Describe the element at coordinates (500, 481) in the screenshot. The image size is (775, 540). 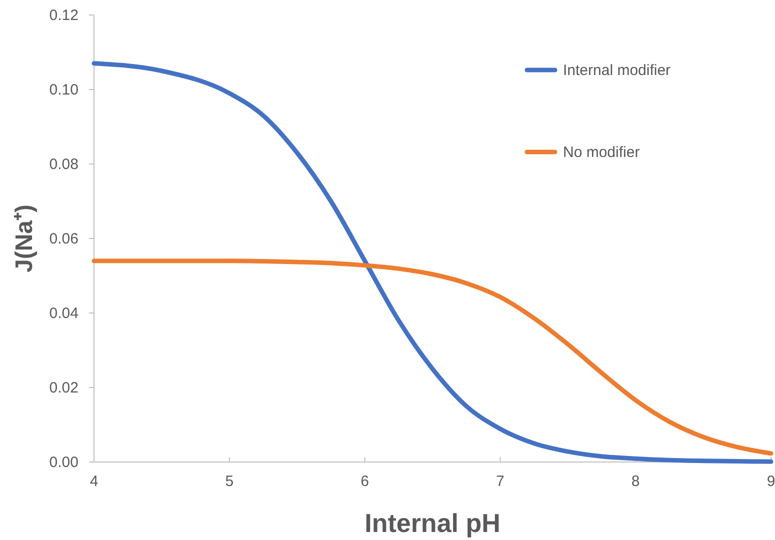
I see `x-tick-label: 7` at that location.